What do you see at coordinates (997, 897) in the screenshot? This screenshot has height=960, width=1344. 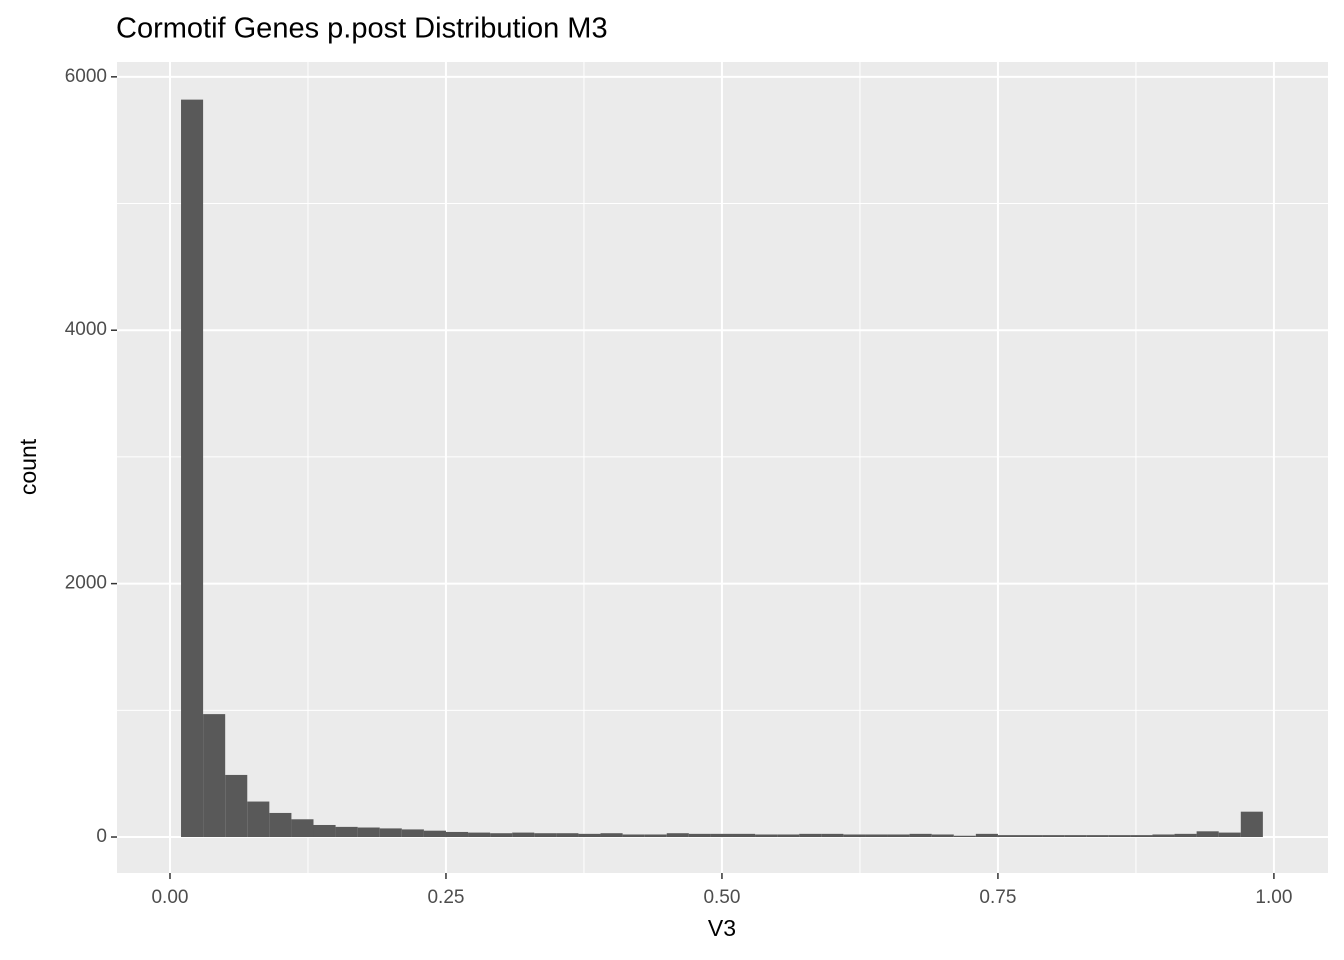 I see `x-tick-label: 0.75` at bounding box center [997, 897].